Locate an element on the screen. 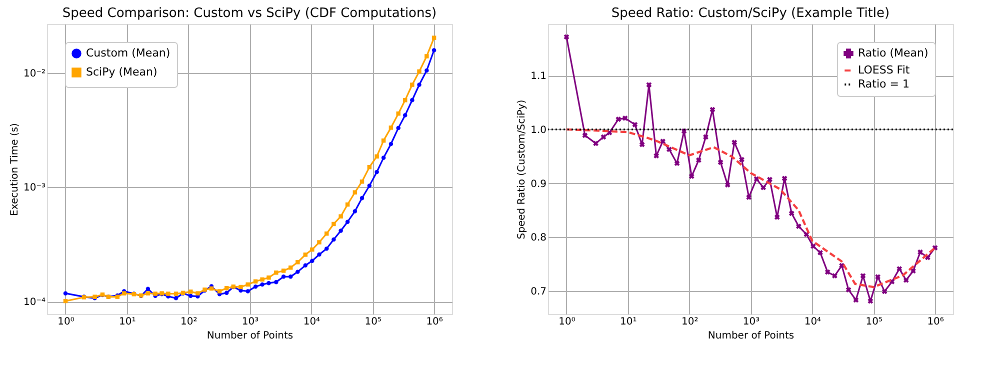  y-tick-label: 10⁻² is located at coordinates (34, 74).